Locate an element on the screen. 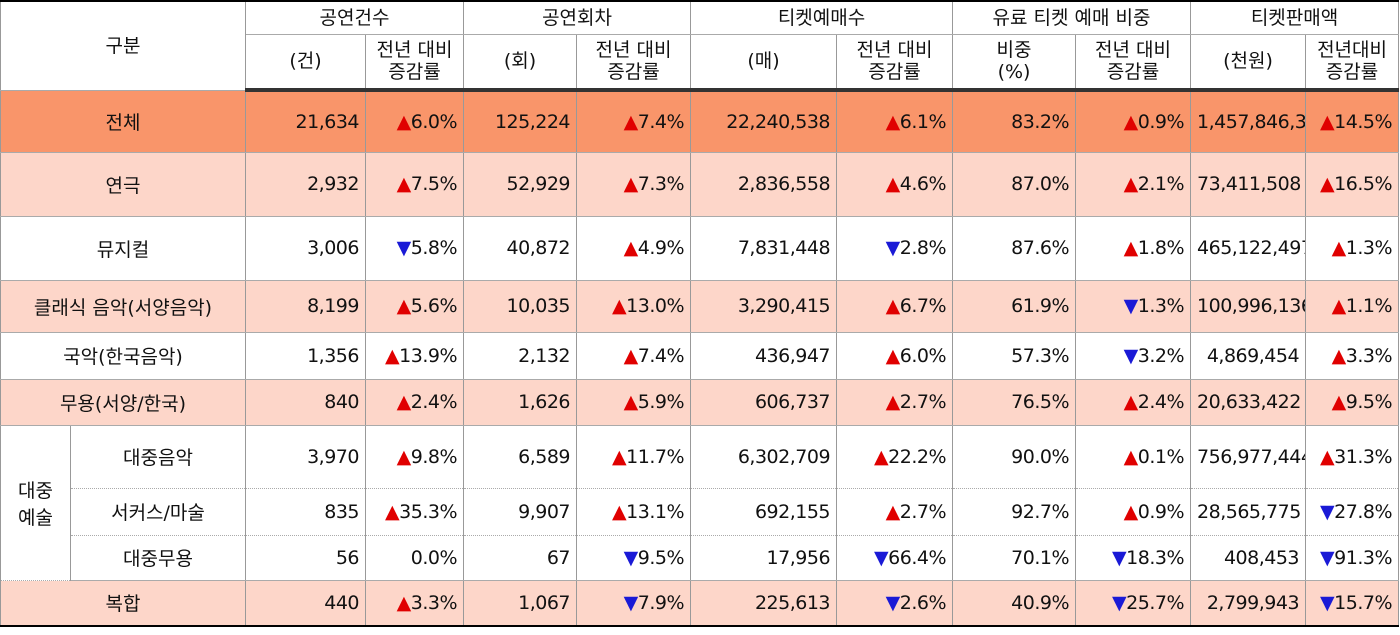 The height and width of the screenshot is (635, 1400). row-label: 클래식 음악(서양음악) is located at coordinates (123, 306).